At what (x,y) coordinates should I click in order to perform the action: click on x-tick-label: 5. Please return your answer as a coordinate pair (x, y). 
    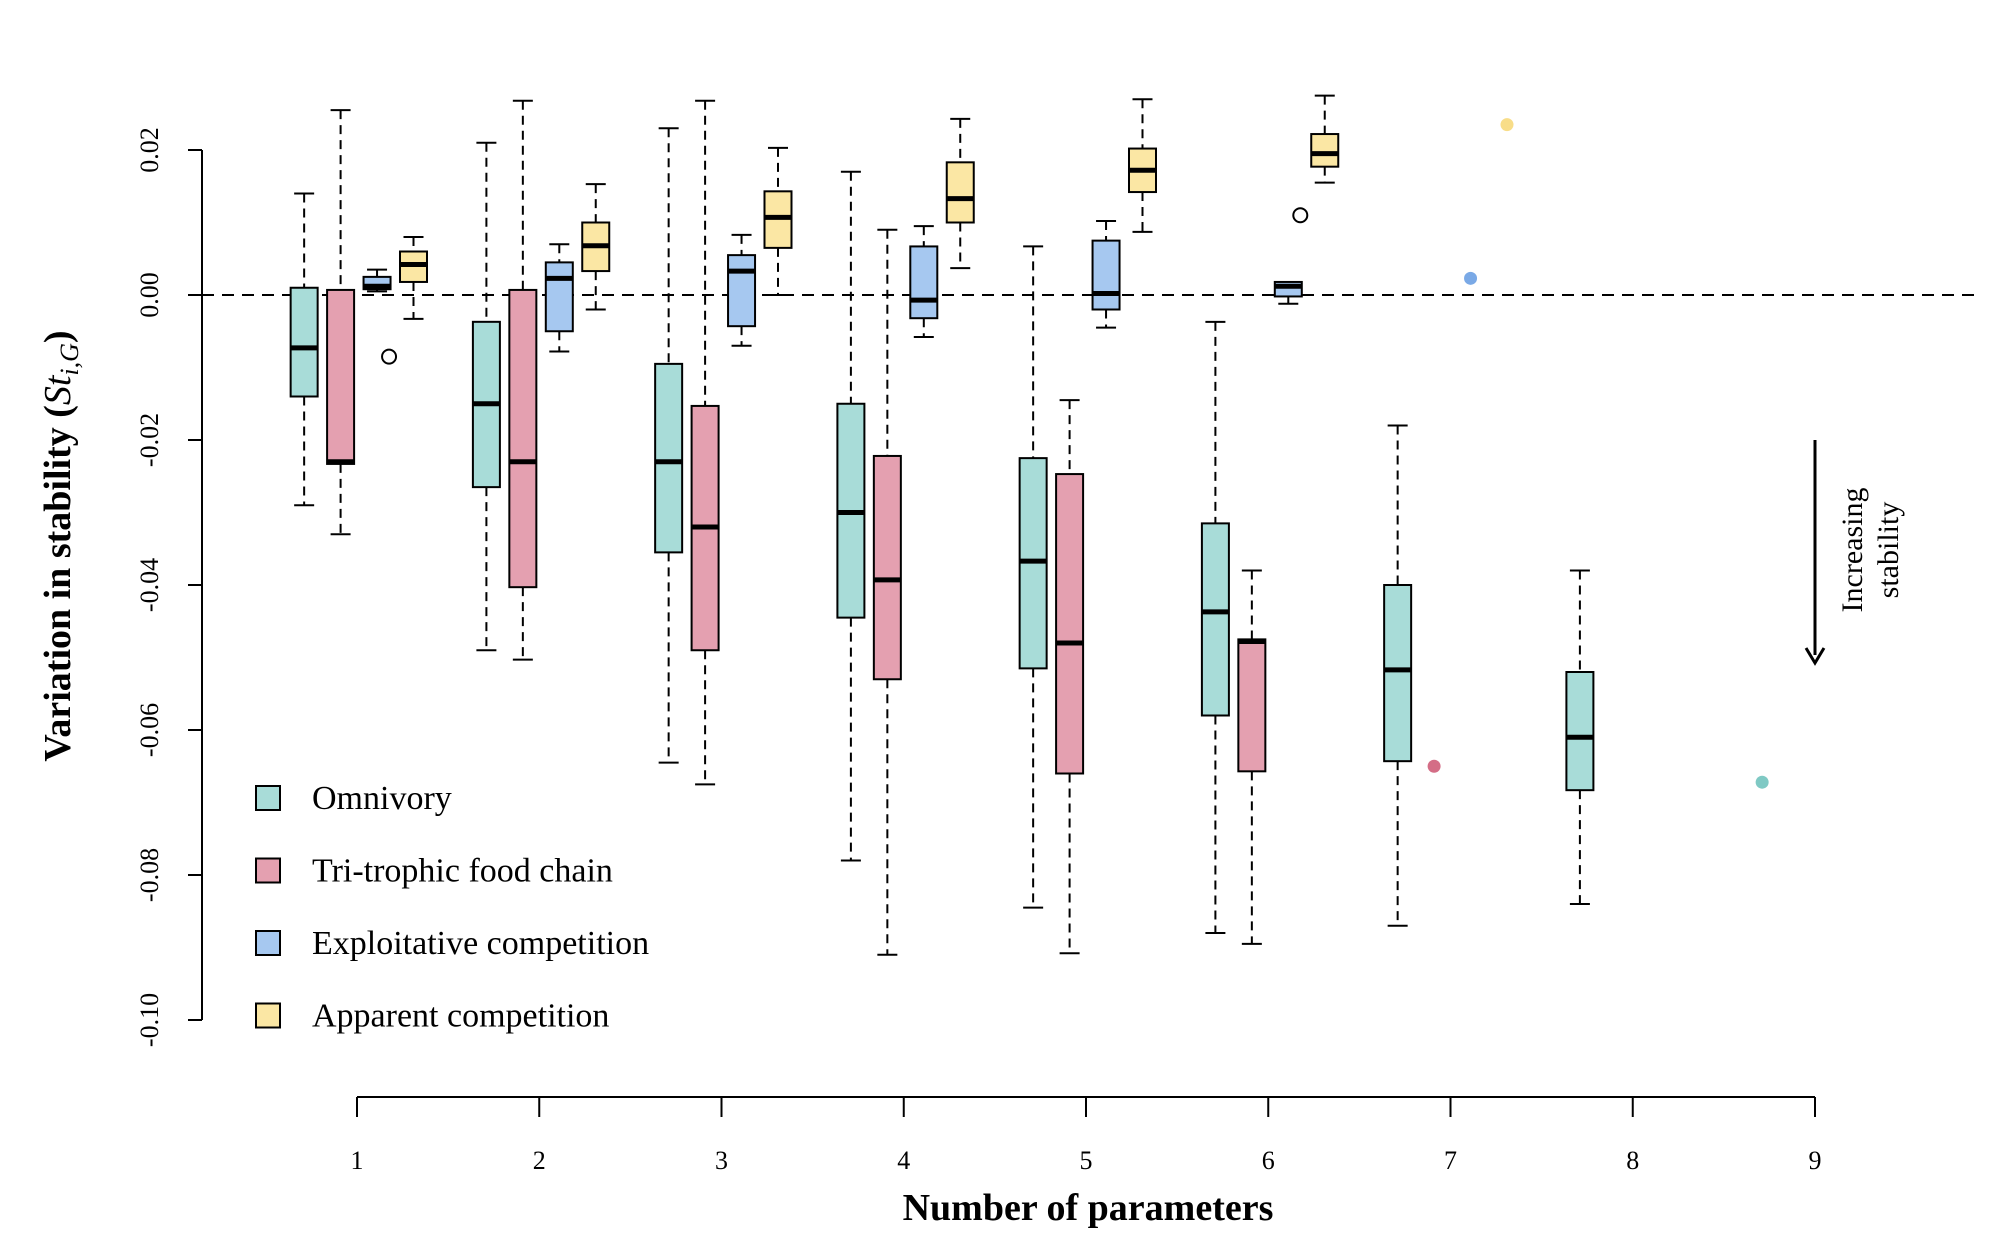
    Looking at the image, I should click on (1086, 1160).